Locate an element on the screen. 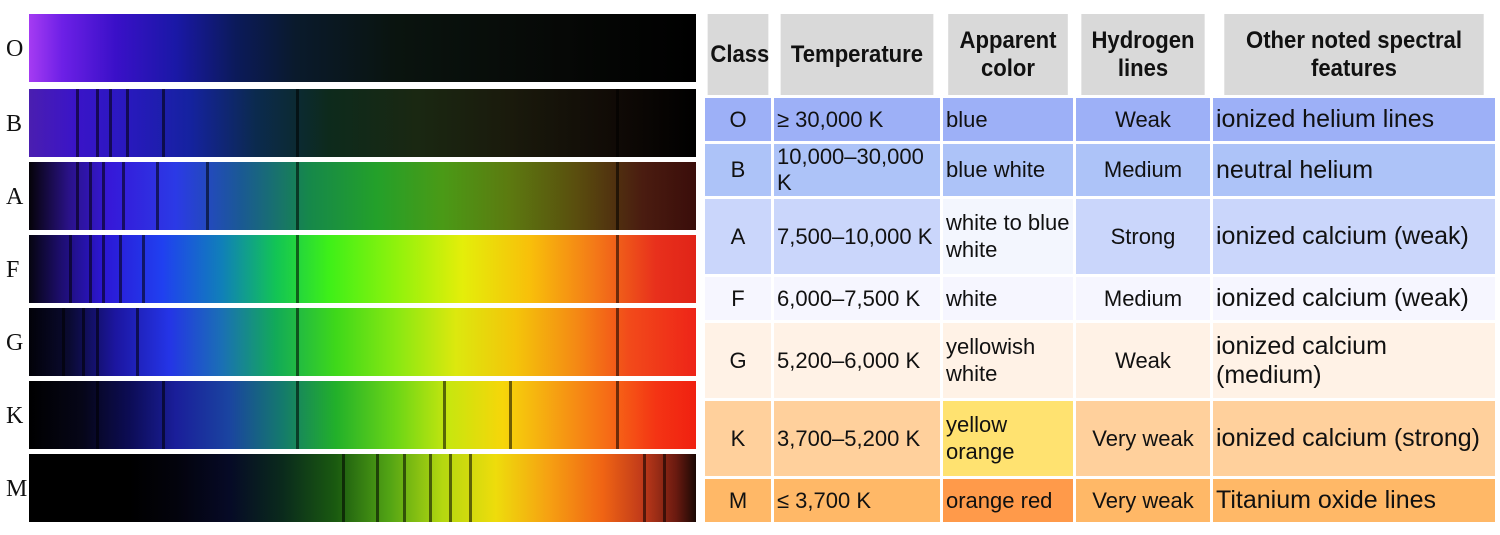 The image size is (1500, 535). spectrum-label-B: B is located at coordinates (14, 124).